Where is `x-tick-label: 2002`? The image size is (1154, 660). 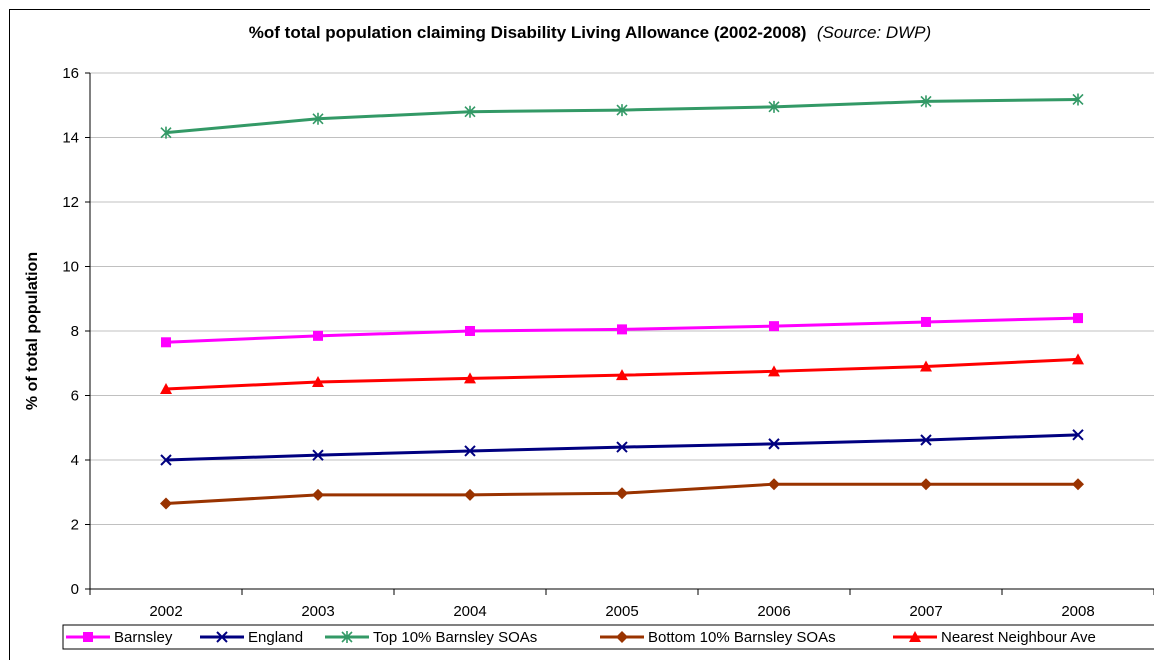 x-tick-label: 2002 is located at coordinates (165, 611).